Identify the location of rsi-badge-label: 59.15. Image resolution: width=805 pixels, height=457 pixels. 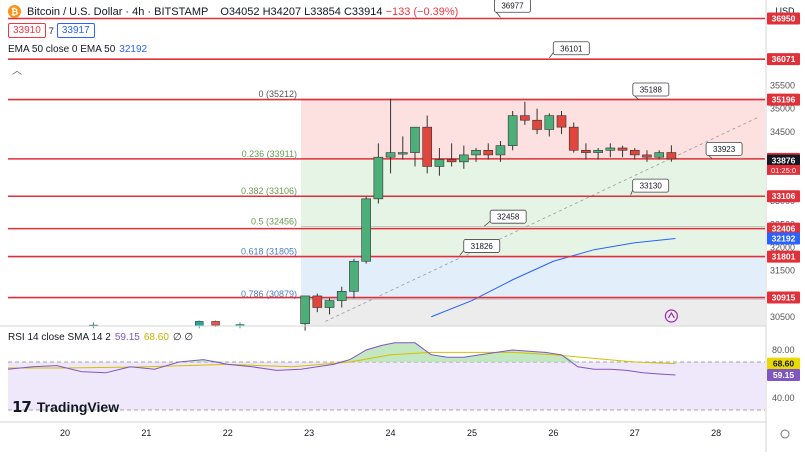
(784, 375).